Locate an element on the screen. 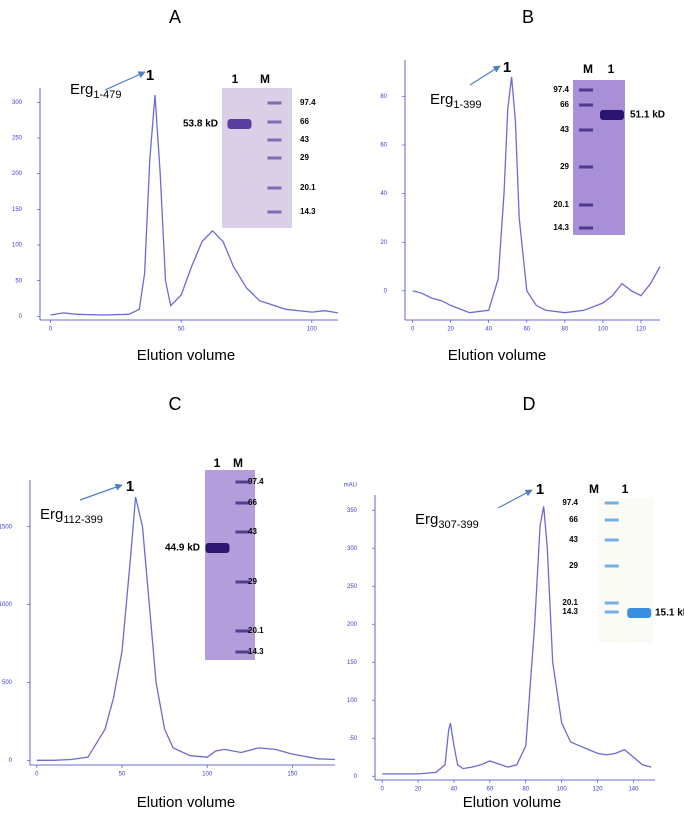  y-tick-label: 50 is located at coordinates (353, 739).